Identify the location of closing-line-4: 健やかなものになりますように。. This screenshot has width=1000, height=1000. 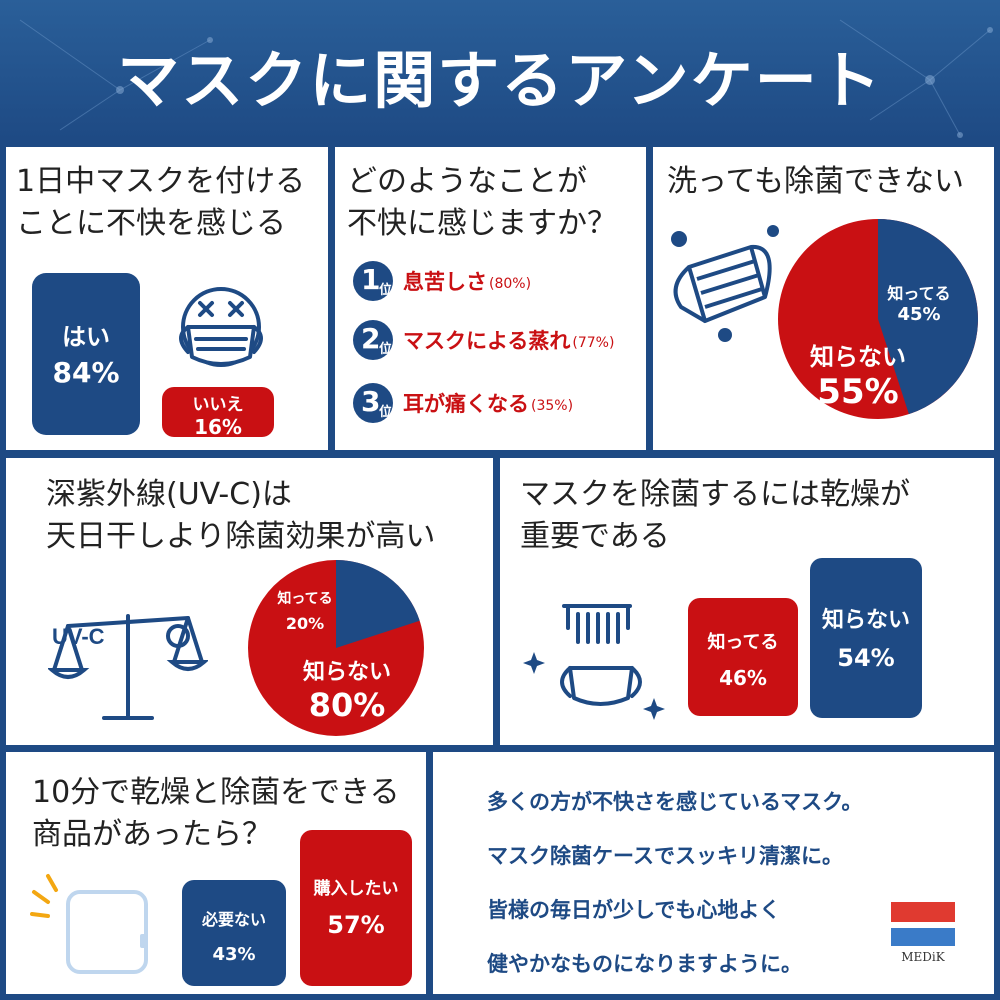
(644, 964).